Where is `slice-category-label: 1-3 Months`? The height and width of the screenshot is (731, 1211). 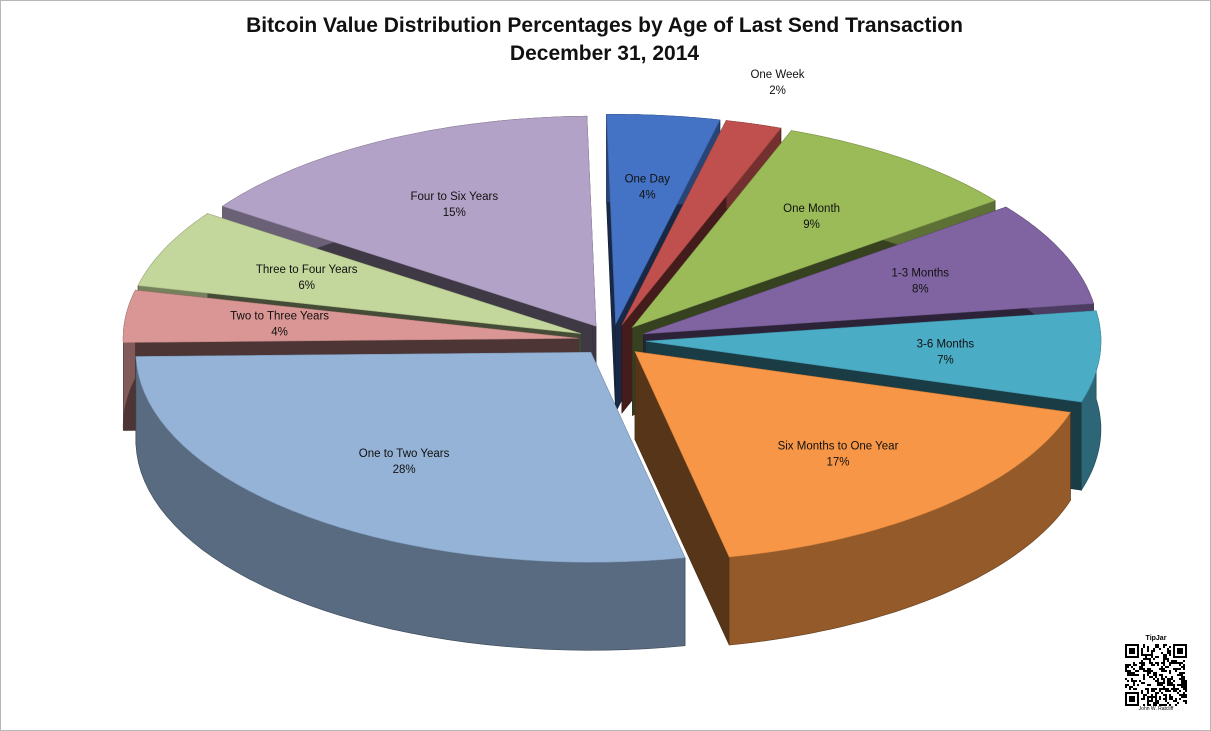
slice-category-label: 1-3 Months is located at coordinates (921, 273).